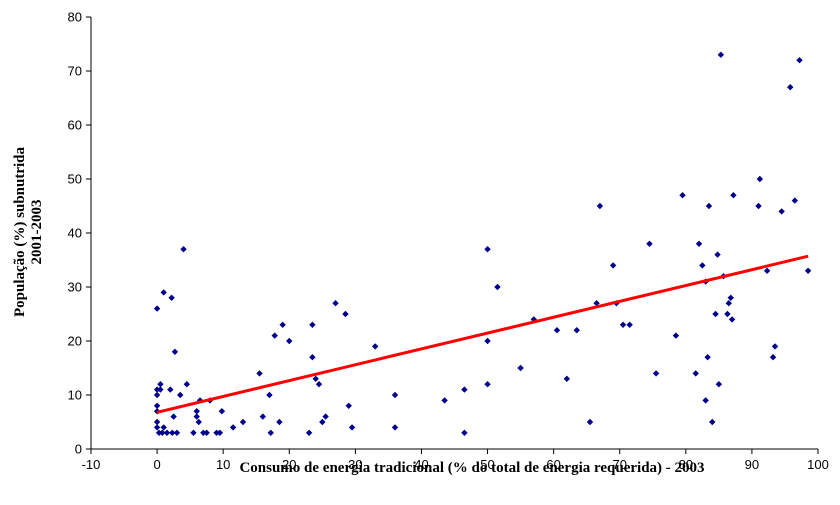  Describe the element at coordinates (355, 464) in the screenshot. I see `x-tick-label: 30` at that location.